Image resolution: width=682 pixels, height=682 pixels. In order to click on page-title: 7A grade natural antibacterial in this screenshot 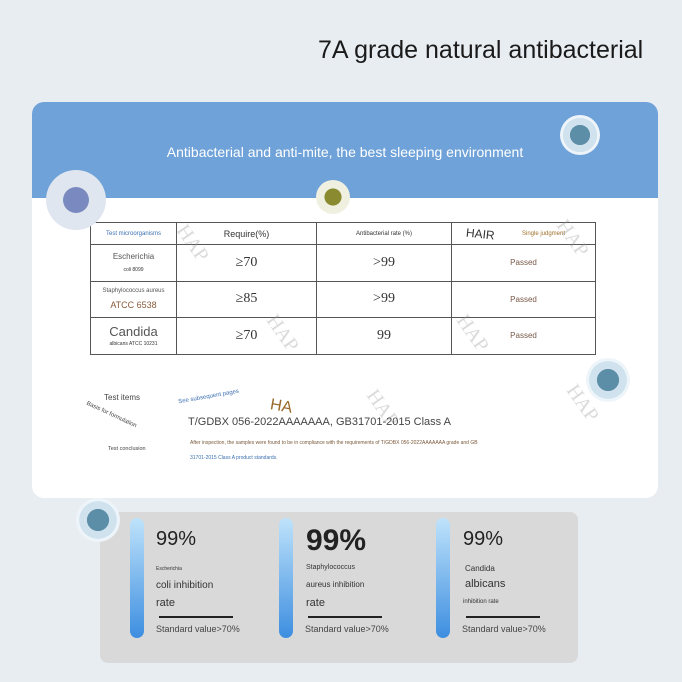, I will do `click(481, 50)`.